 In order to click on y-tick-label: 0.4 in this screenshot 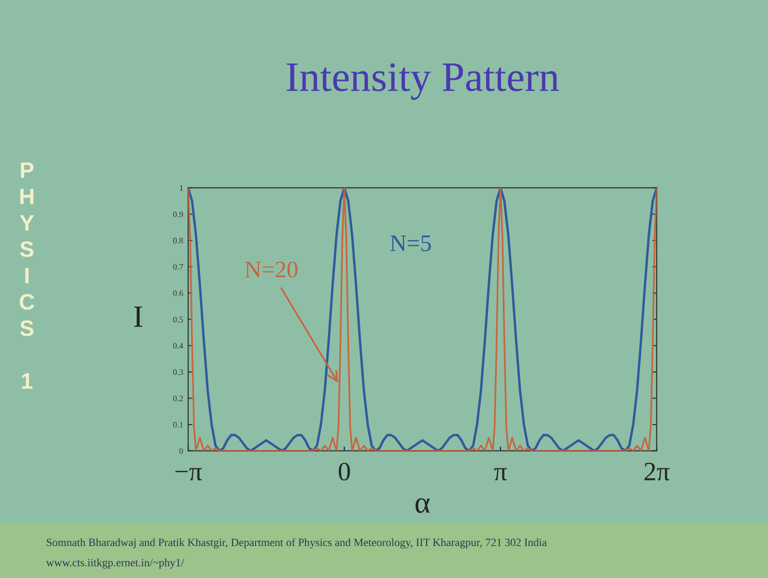, I will do `click(178, 345)`.